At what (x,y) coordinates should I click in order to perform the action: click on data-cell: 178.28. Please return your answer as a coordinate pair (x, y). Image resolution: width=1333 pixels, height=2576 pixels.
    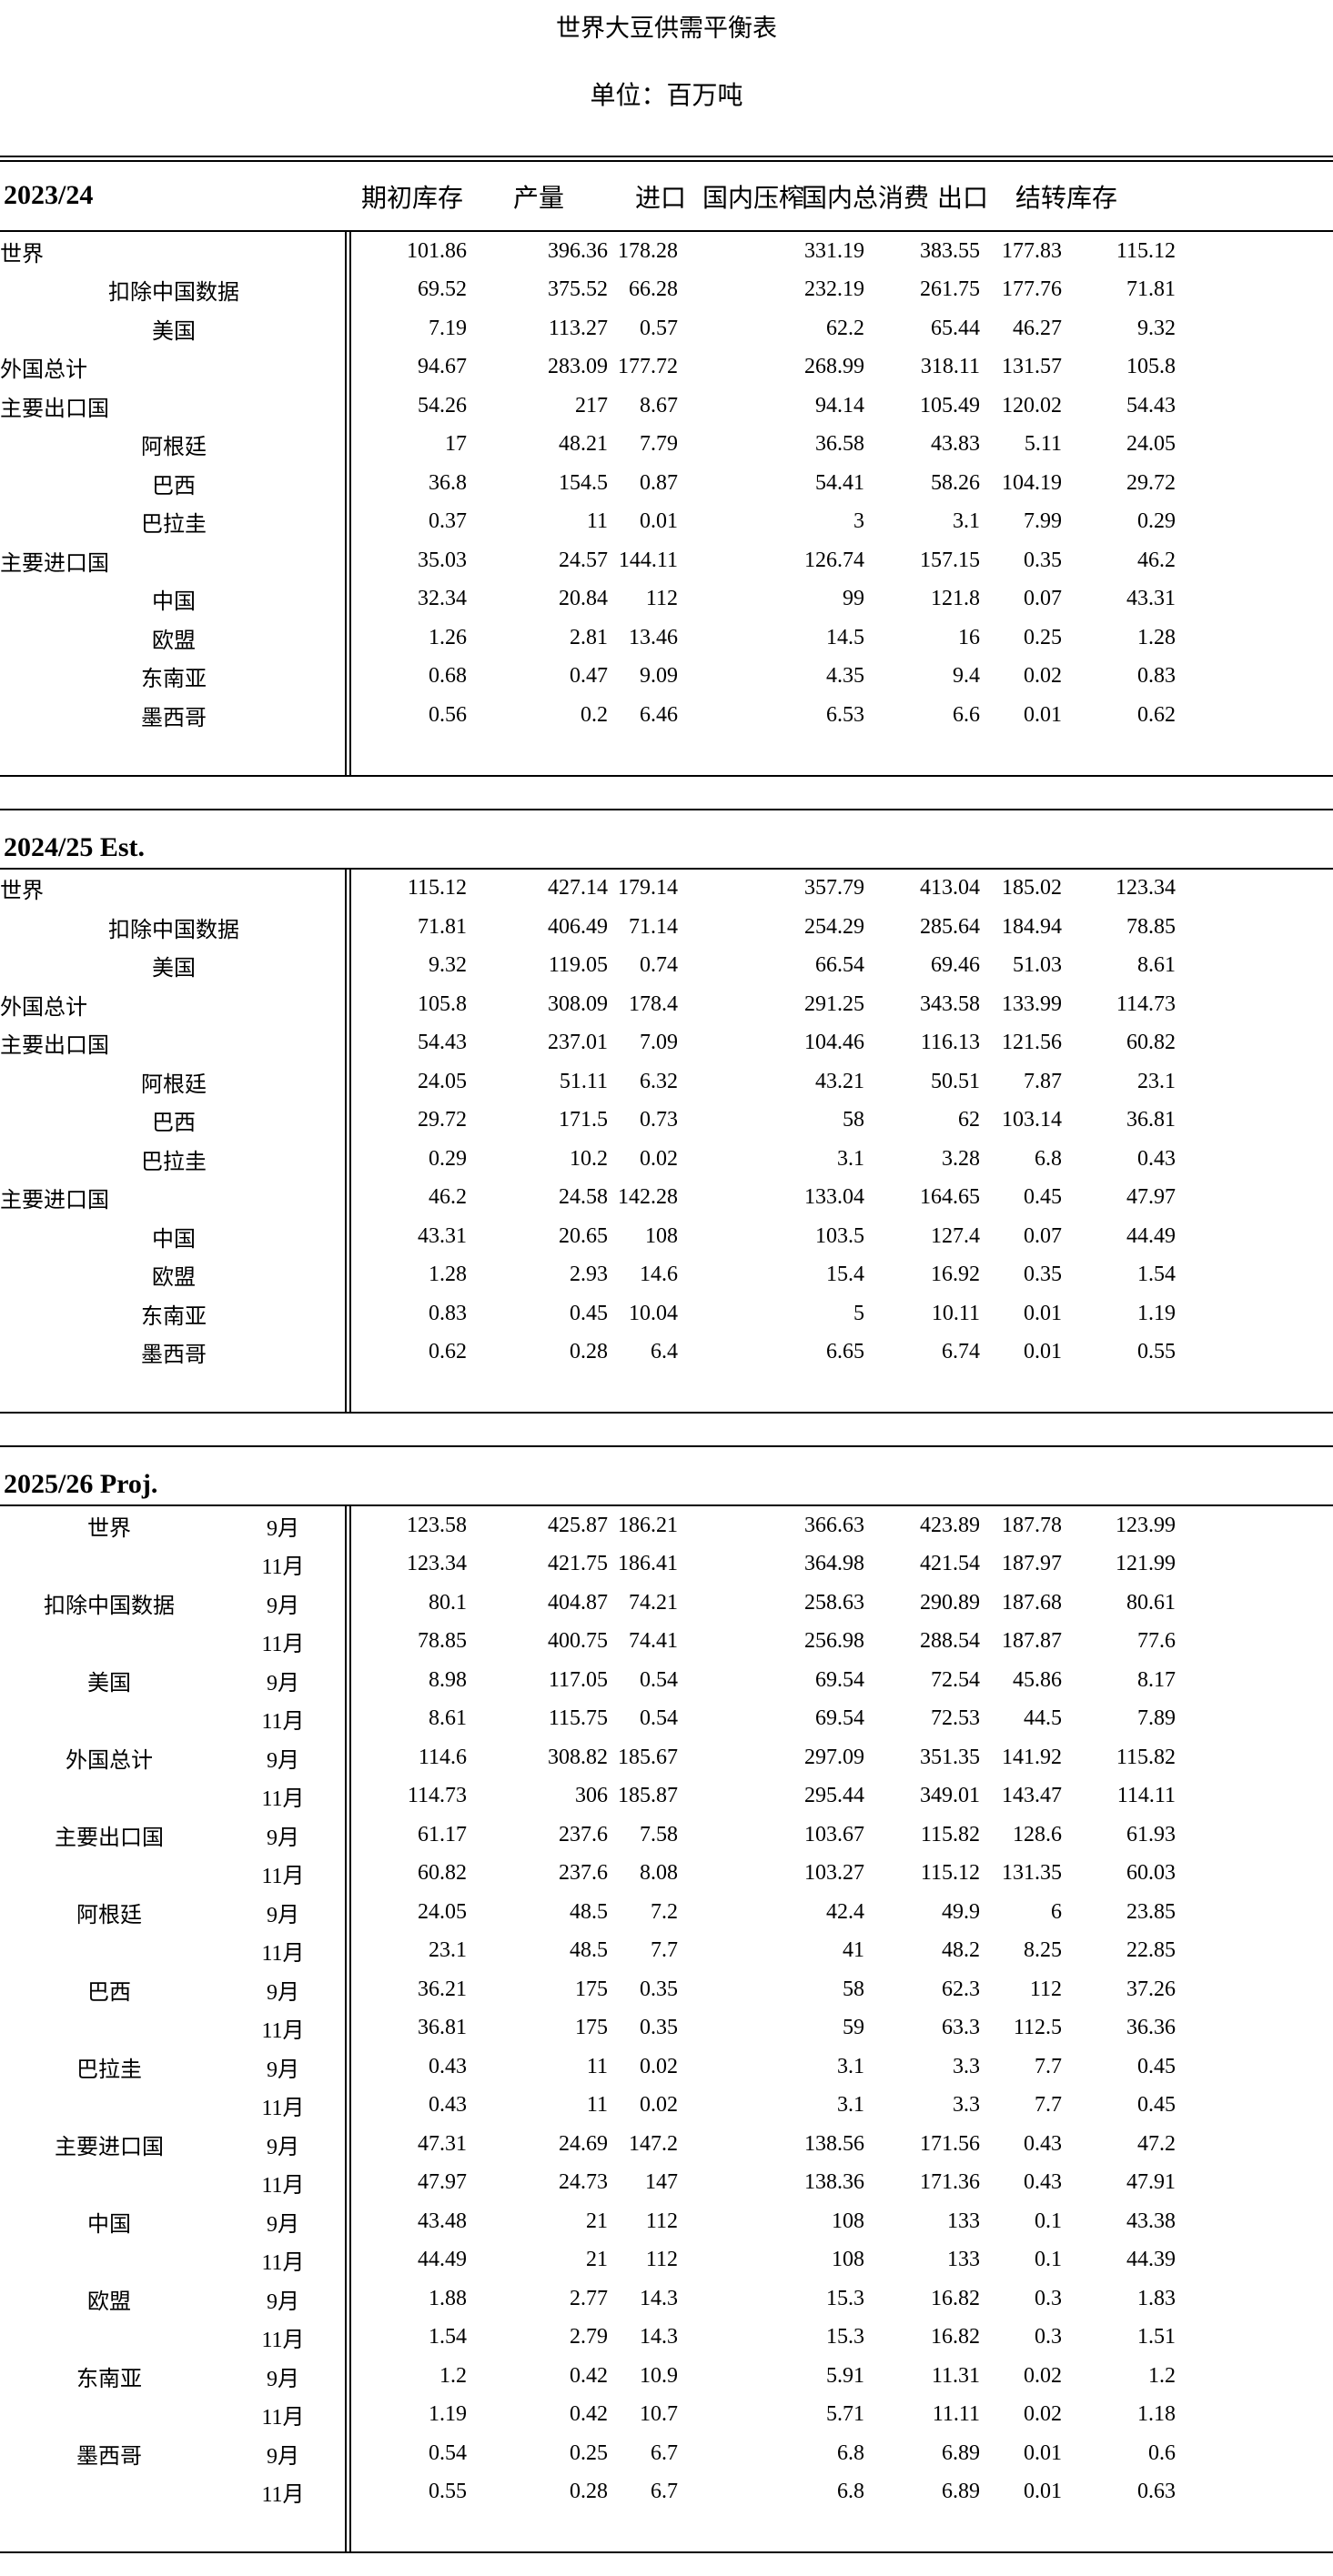
    Looking at the image, I should click on (648, 250).